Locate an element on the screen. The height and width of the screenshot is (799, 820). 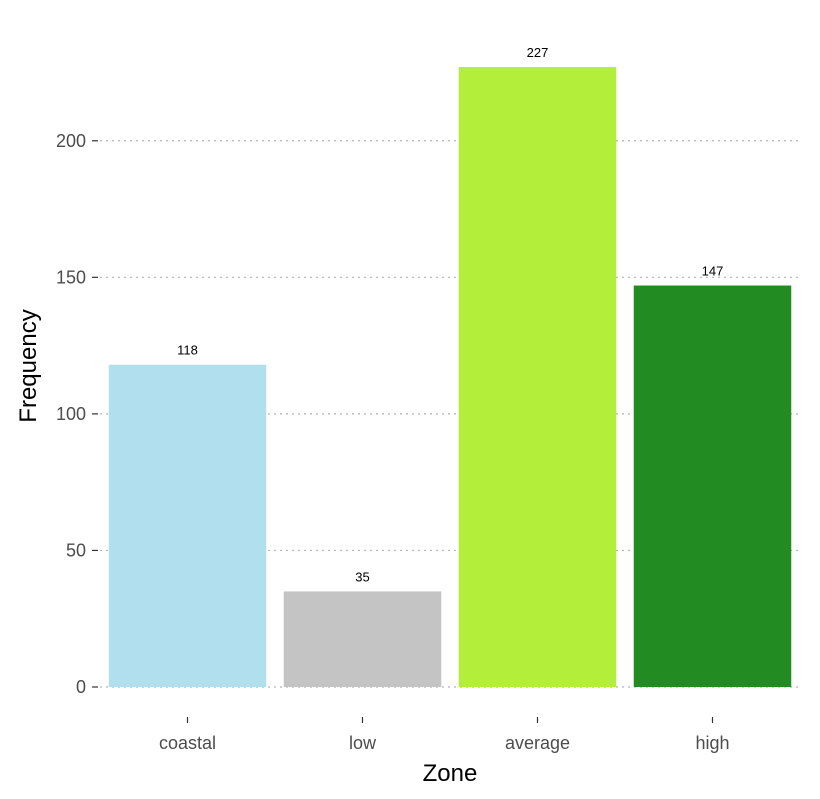
y-tick-label: 0 is located at coordinates (81, 687).